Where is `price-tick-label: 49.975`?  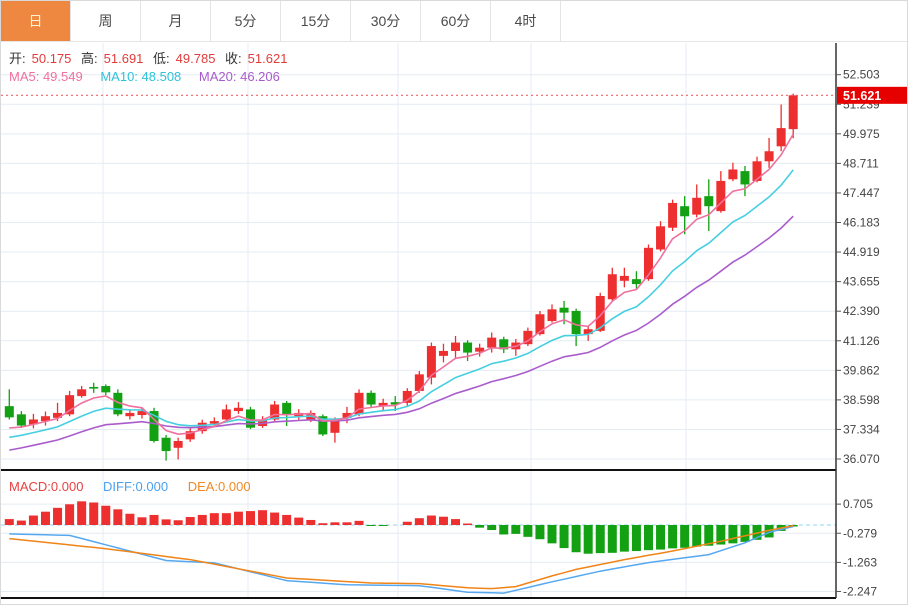
price-tick-label: 49.975 is located at coordinates (861, 134).